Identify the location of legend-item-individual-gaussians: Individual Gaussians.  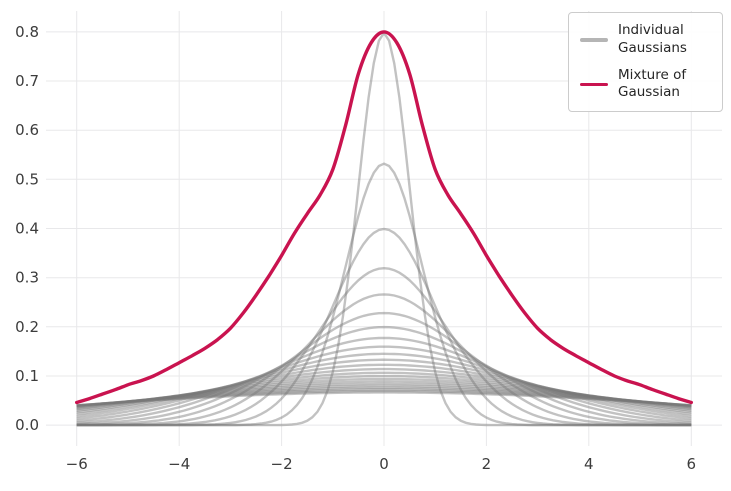
(645, 40).